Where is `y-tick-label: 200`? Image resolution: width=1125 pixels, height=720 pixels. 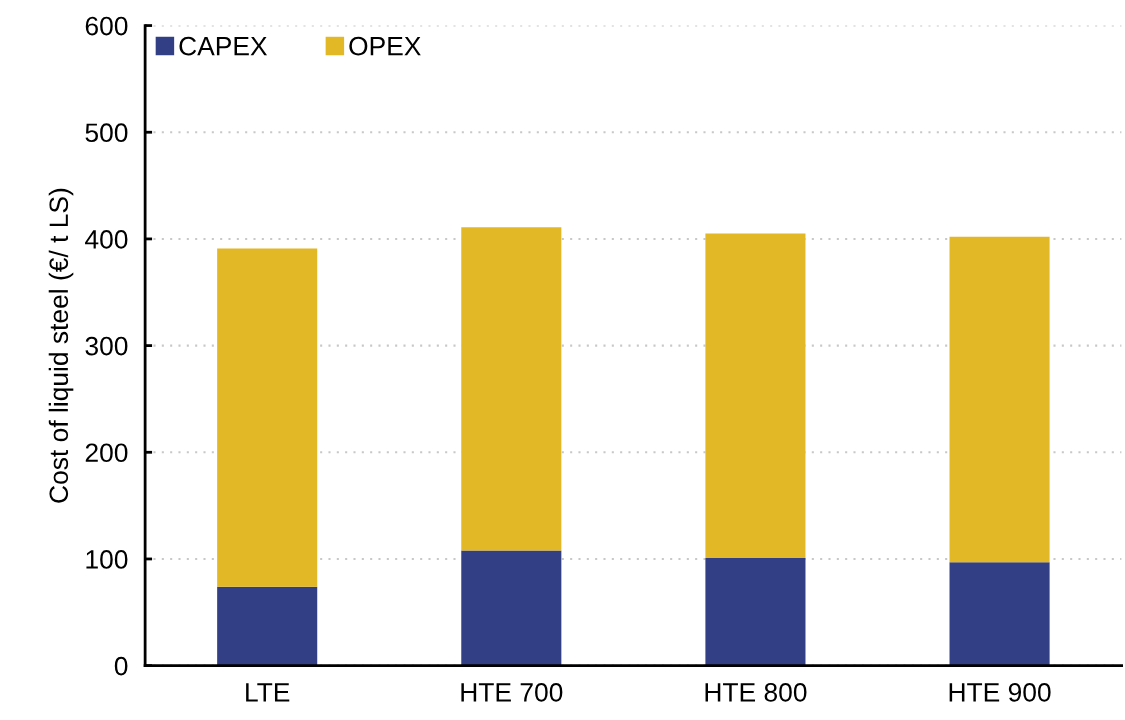 y-tick-label: 200 is located at coordinates (106, 453).